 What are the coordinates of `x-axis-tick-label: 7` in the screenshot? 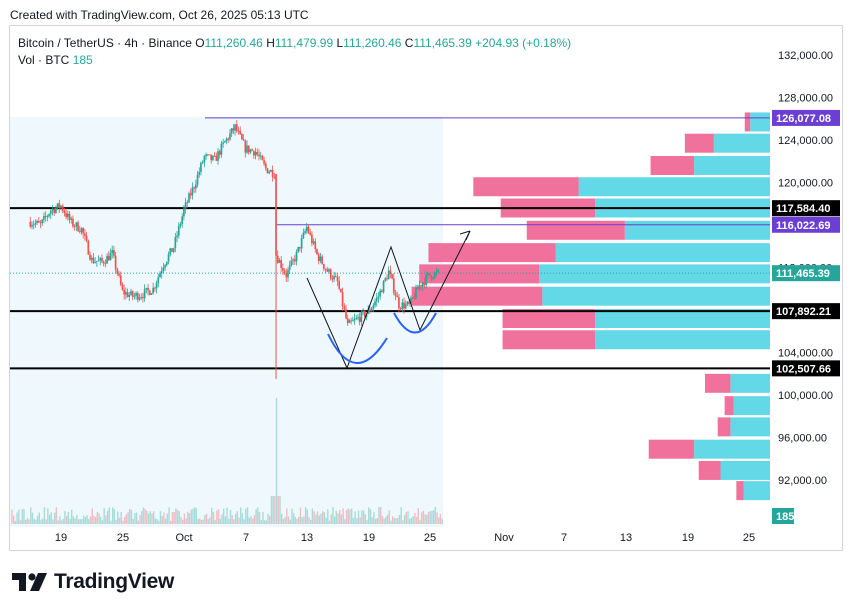 It's located at (564, 538).